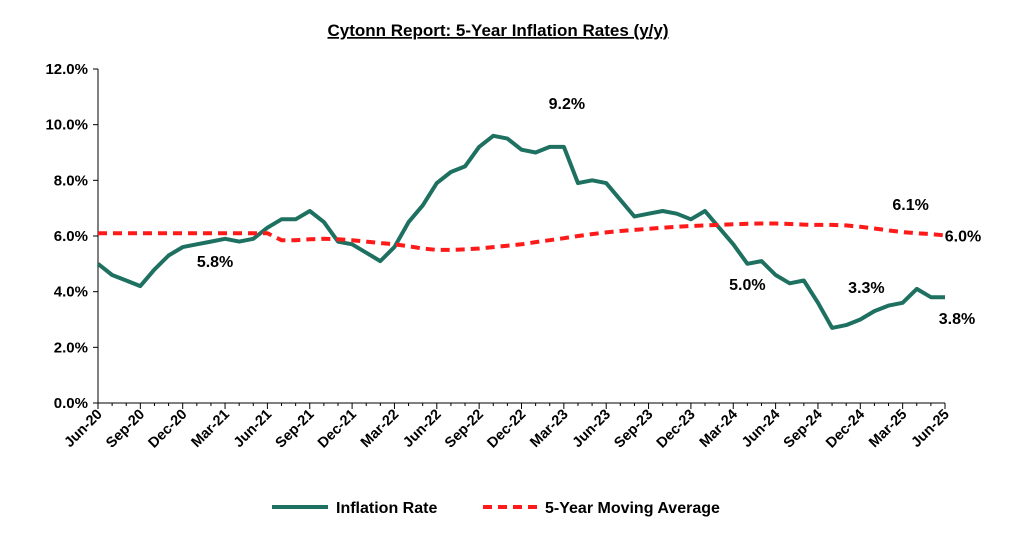 This screenshot has height=540, width=1024. I want to click on x-tick-label: Jun-22, so click(422, 429).